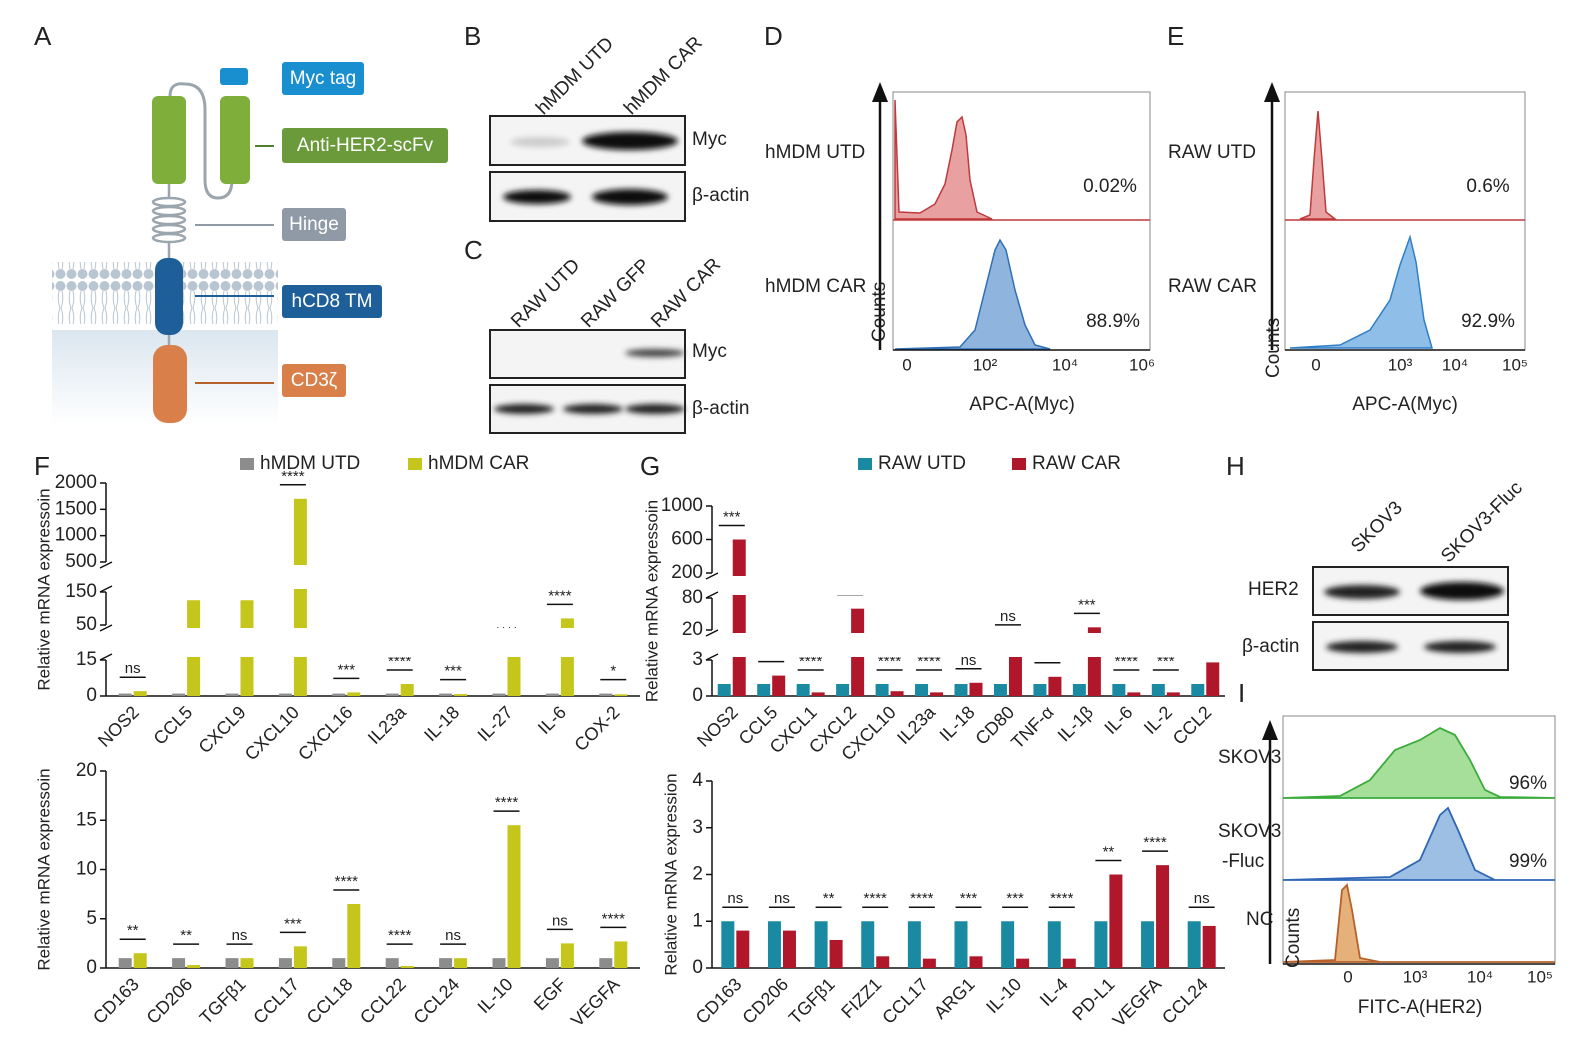 Image resolution: width=1583 pixels, height=1045 pixels. I want to click on row-label: HER2, so click(1273, 589).